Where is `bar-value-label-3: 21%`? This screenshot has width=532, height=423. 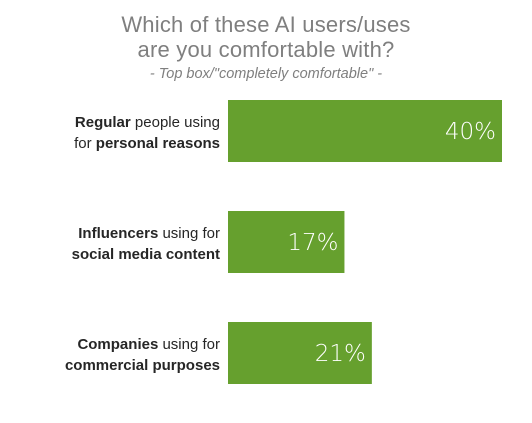 bar-value-label-3: 21% is located at coordinates (340, 354).